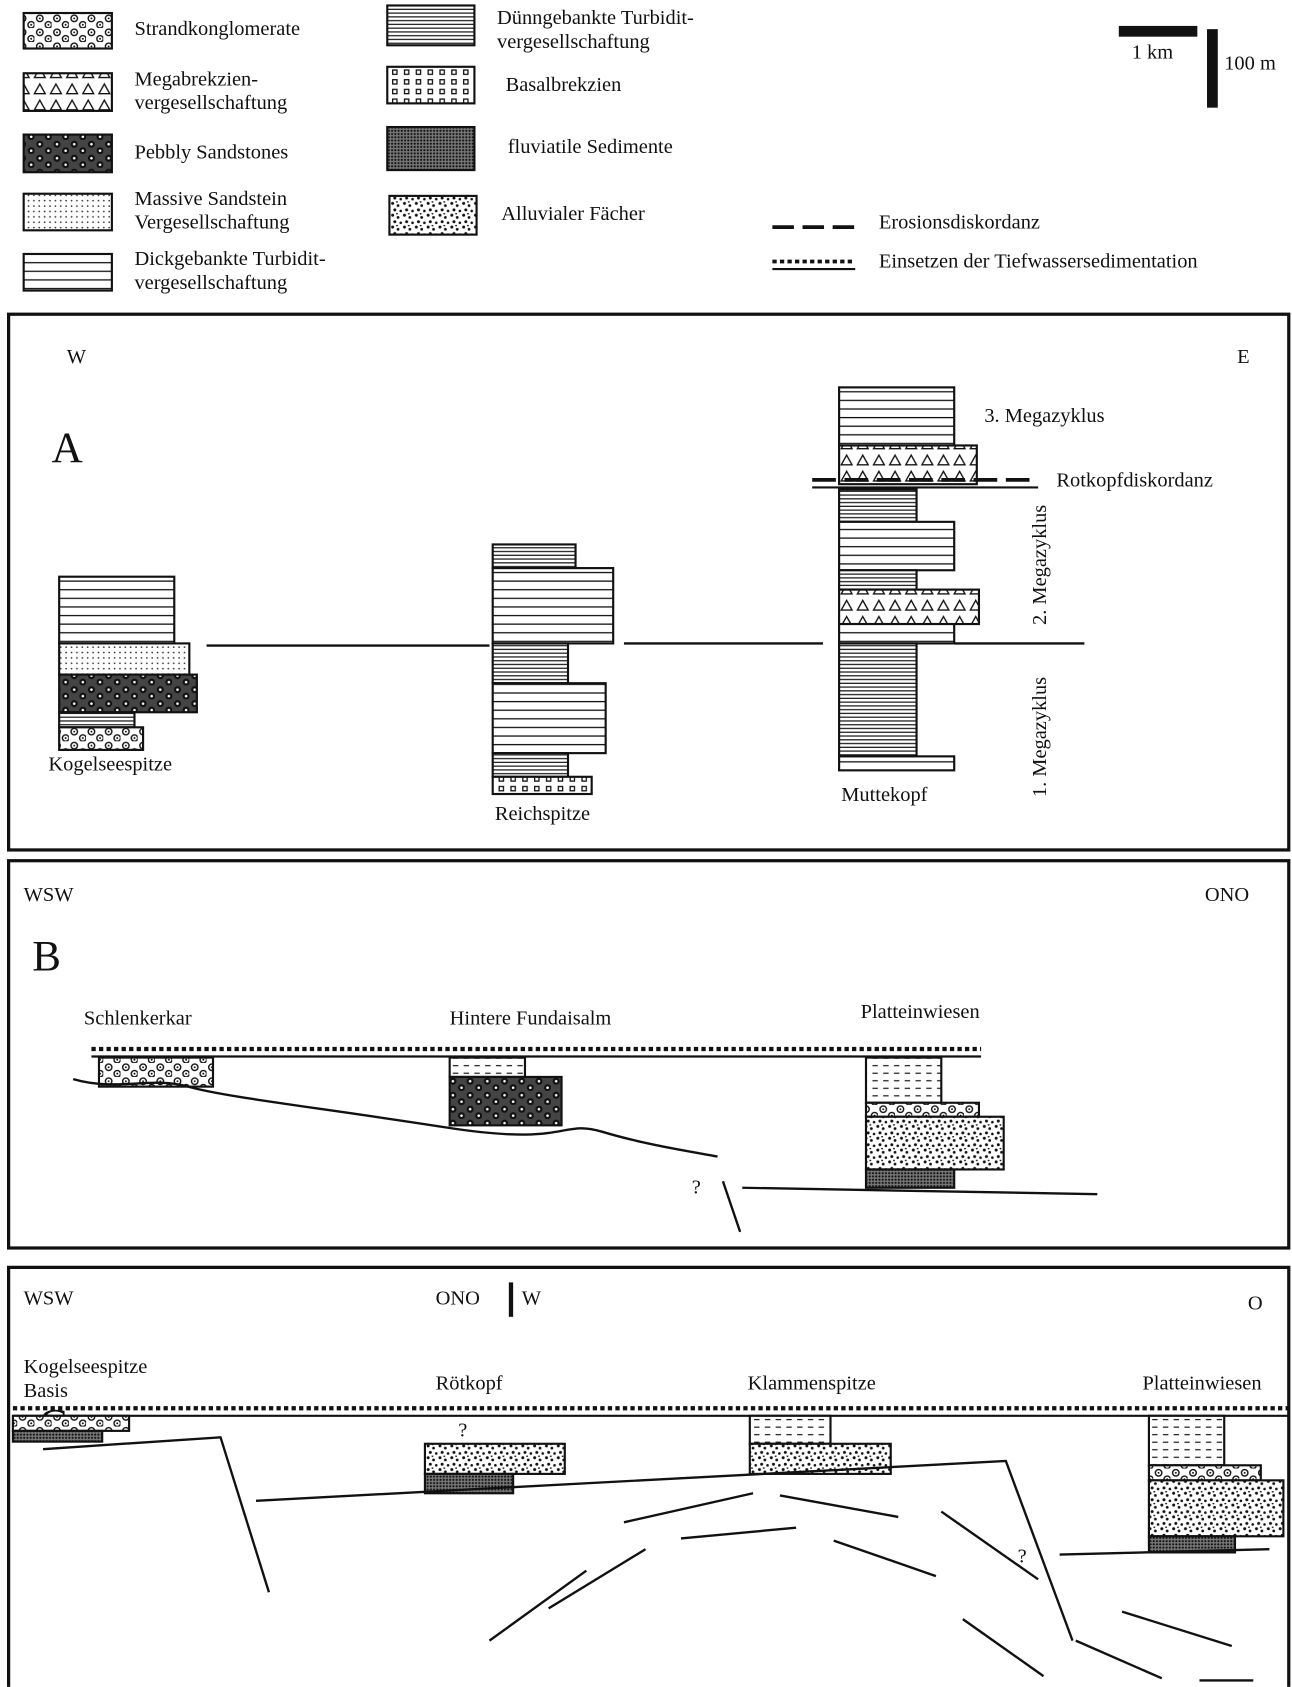  I want to click on legend-label: fluviatile Sedimente, so click(590, 147).